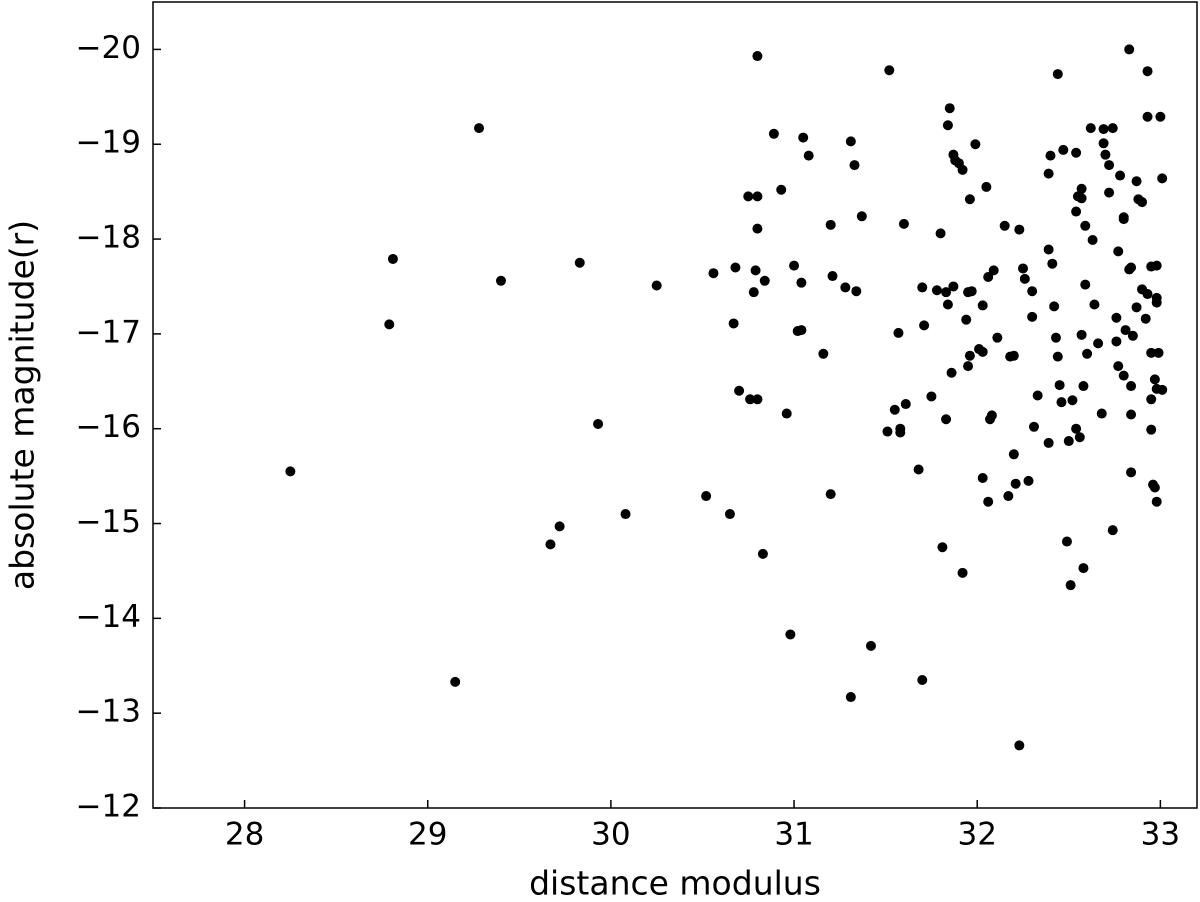 The width and height of the screenshot is (1200, 902). Describe the element at coordinates (1160, 835) in the screenshot. I see `x-tick-label: 33` at that location.